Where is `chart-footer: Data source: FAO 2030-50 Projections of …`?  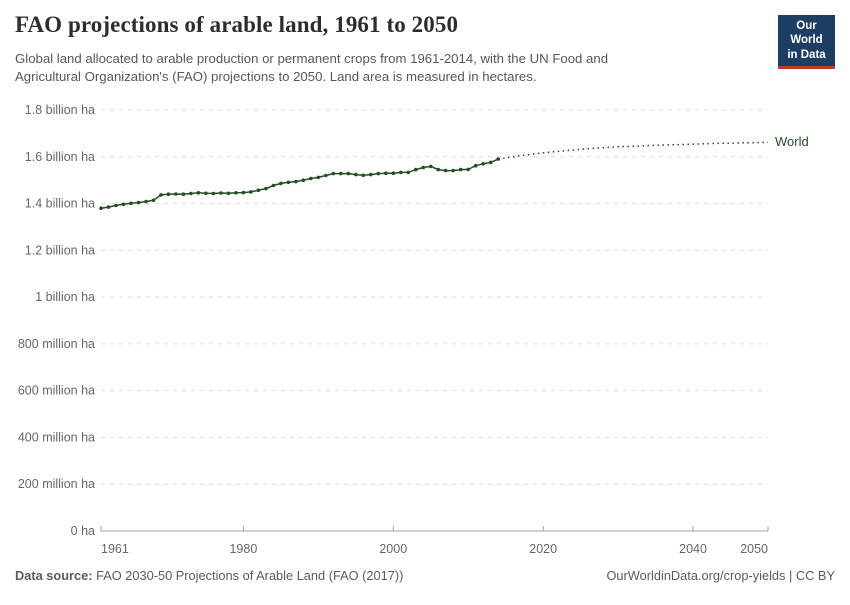 chart-footer: Data source: FAO 2030-50 Projections of … is located at coordinates (425, 575).